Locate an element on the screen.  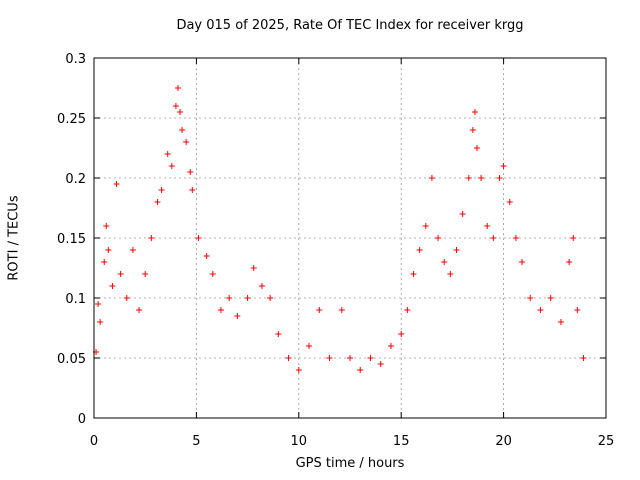
y-tick-label: 0.05 is located at coordinates (71, 359).